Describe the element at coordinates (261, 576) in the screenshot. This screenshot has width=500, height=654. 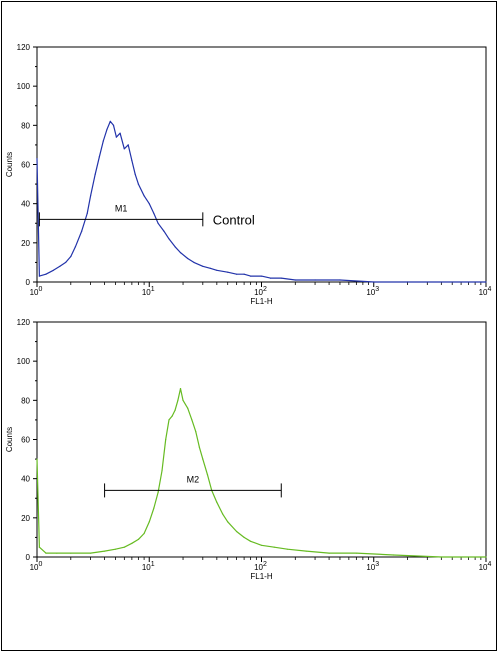
I see `x-axis-title: FL1-H` at that location.